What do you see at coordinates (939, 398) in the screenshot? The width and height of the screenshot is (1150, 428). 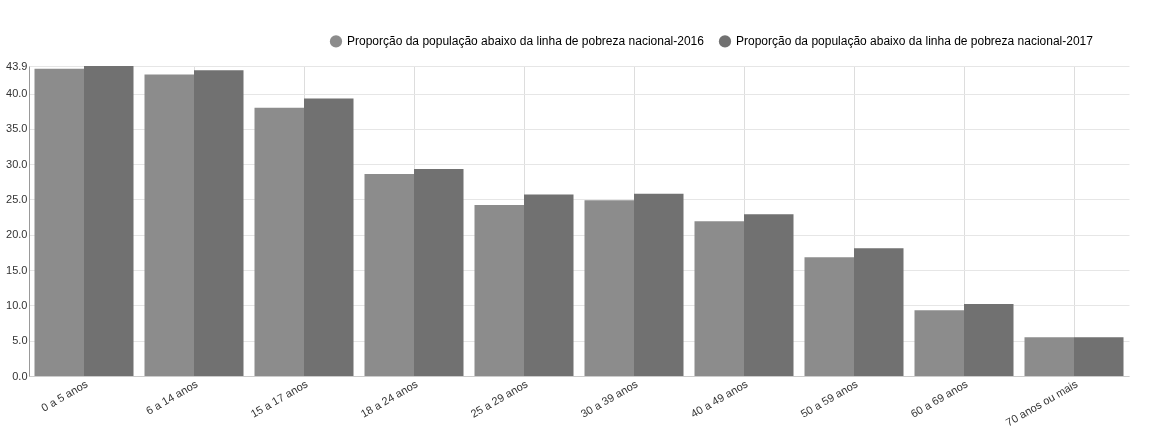 I see `x-tick-label: 60 a 69 anos` at bounding box center [939, 398].